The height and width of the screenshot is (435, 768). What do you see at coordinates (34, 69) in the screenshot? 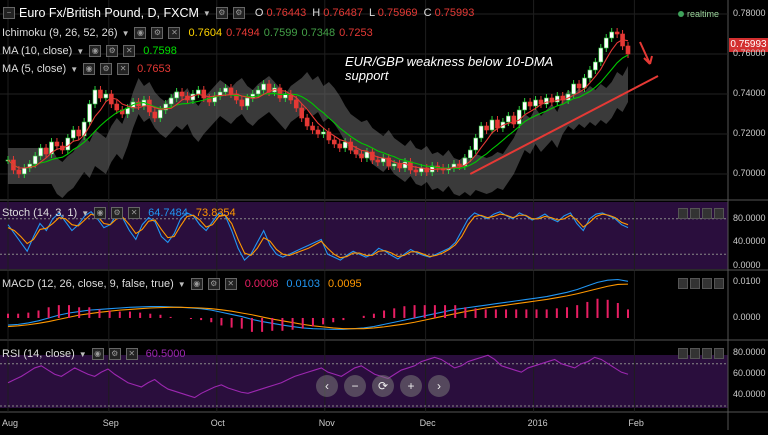
I see `ma5-label: MA (5, close)` at bounding box center [34, 69].